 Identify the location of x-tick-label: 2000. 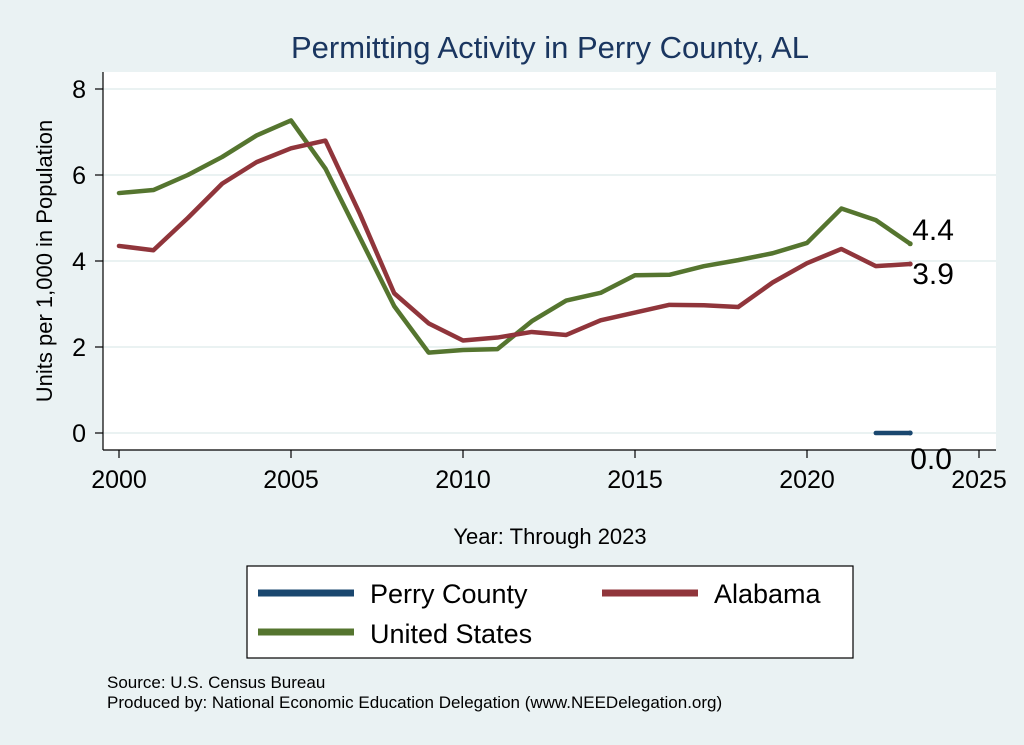
(119, 480).